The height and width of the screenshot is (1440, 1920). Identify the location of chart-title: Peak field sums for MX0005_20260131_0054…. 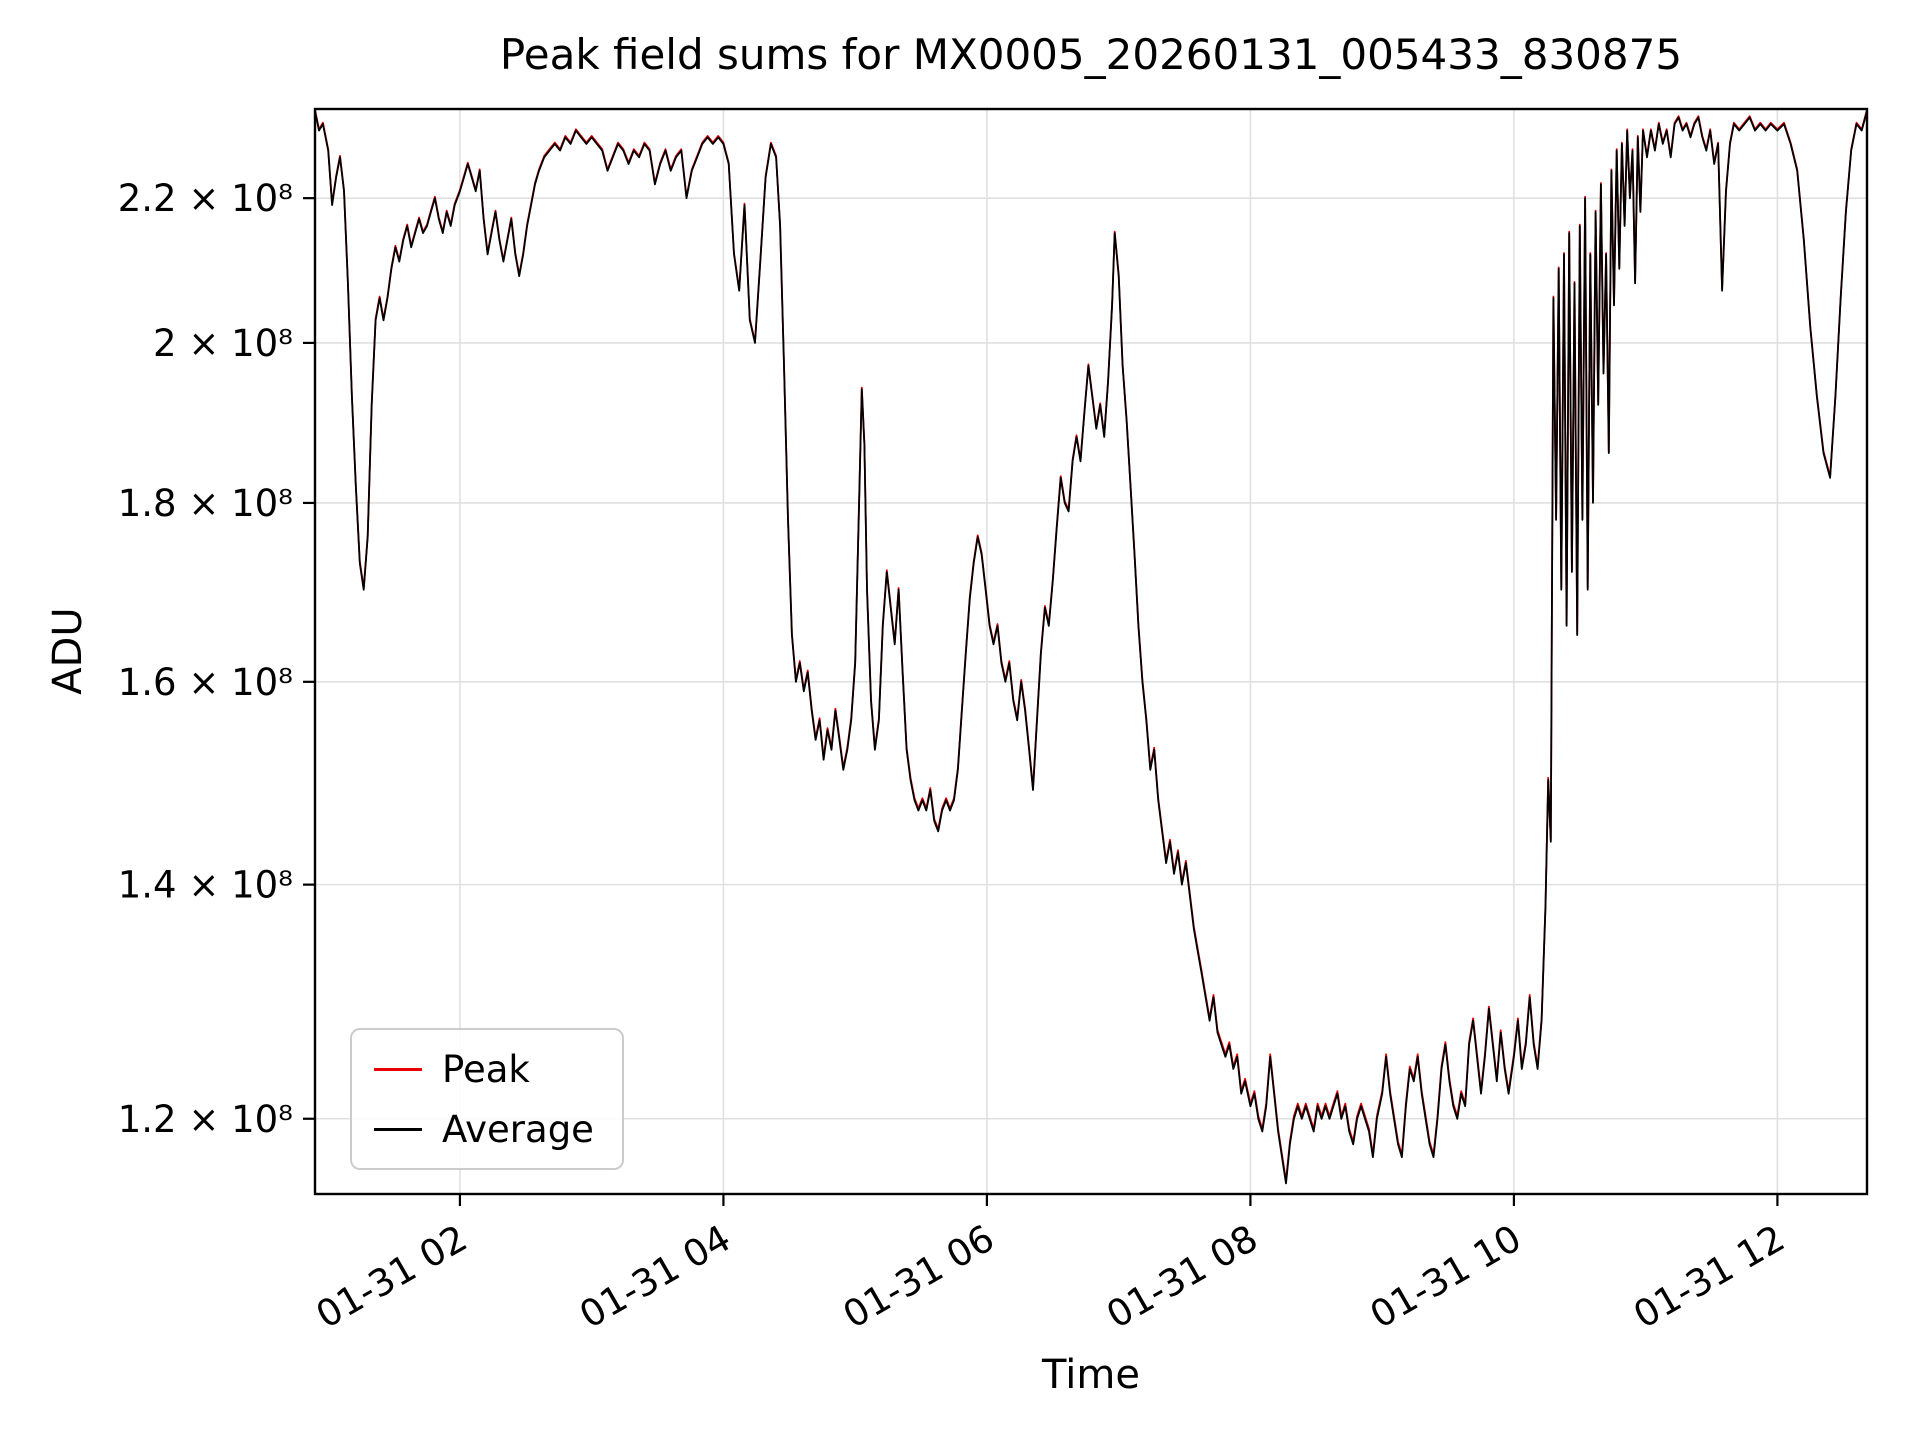
(1091, 54).